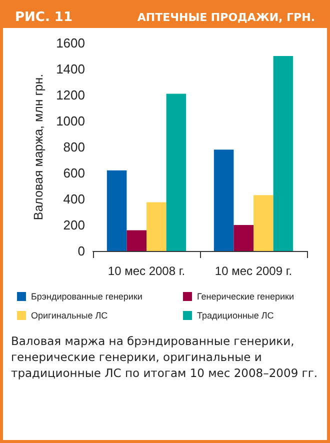  Describe the element at coordinates (70, 95) in the screenshot. I see `y-tick-label: 1200` at that location.